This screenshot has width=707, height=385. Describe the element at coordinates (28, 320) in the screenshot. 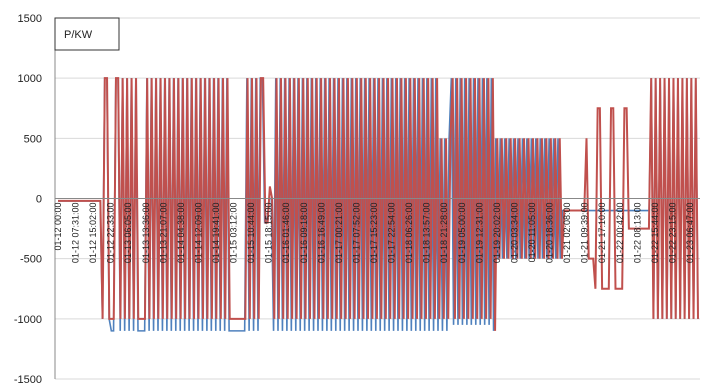

I see `y-tick-label: -1000` at that location.